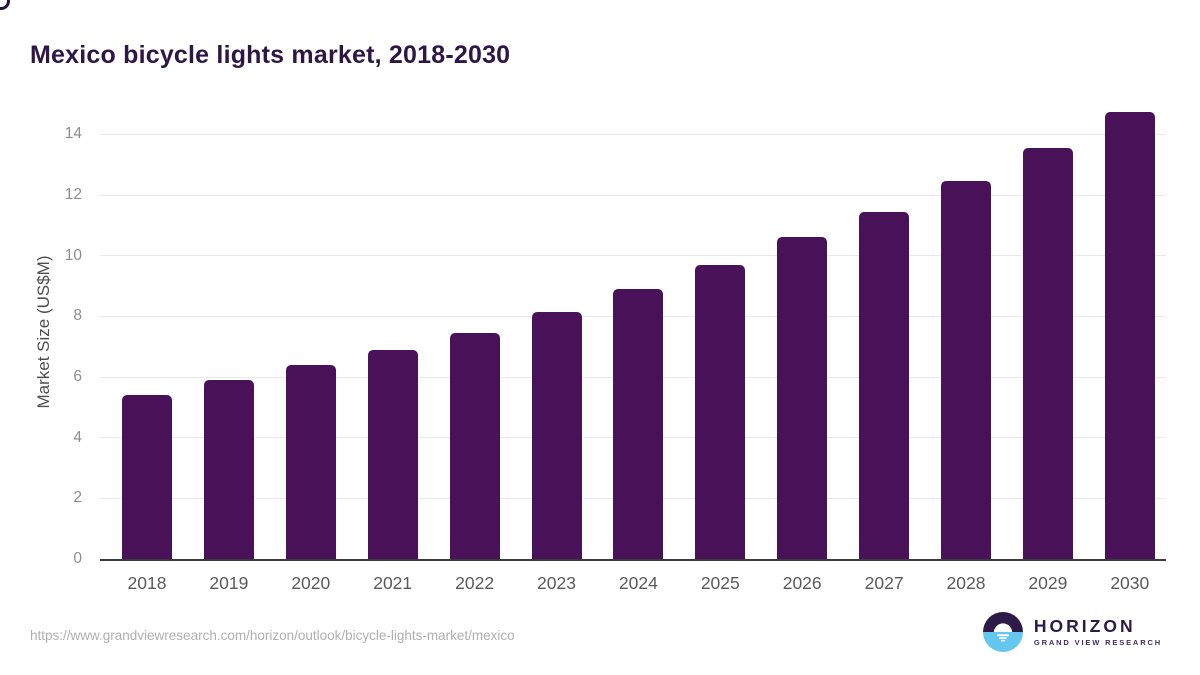 The image size is (1200, 675). What do you see at coordinates (1048, 583) in the screenshot?
I see `x-axis-label-2029: 2029` at bounding box center [1048, 583].